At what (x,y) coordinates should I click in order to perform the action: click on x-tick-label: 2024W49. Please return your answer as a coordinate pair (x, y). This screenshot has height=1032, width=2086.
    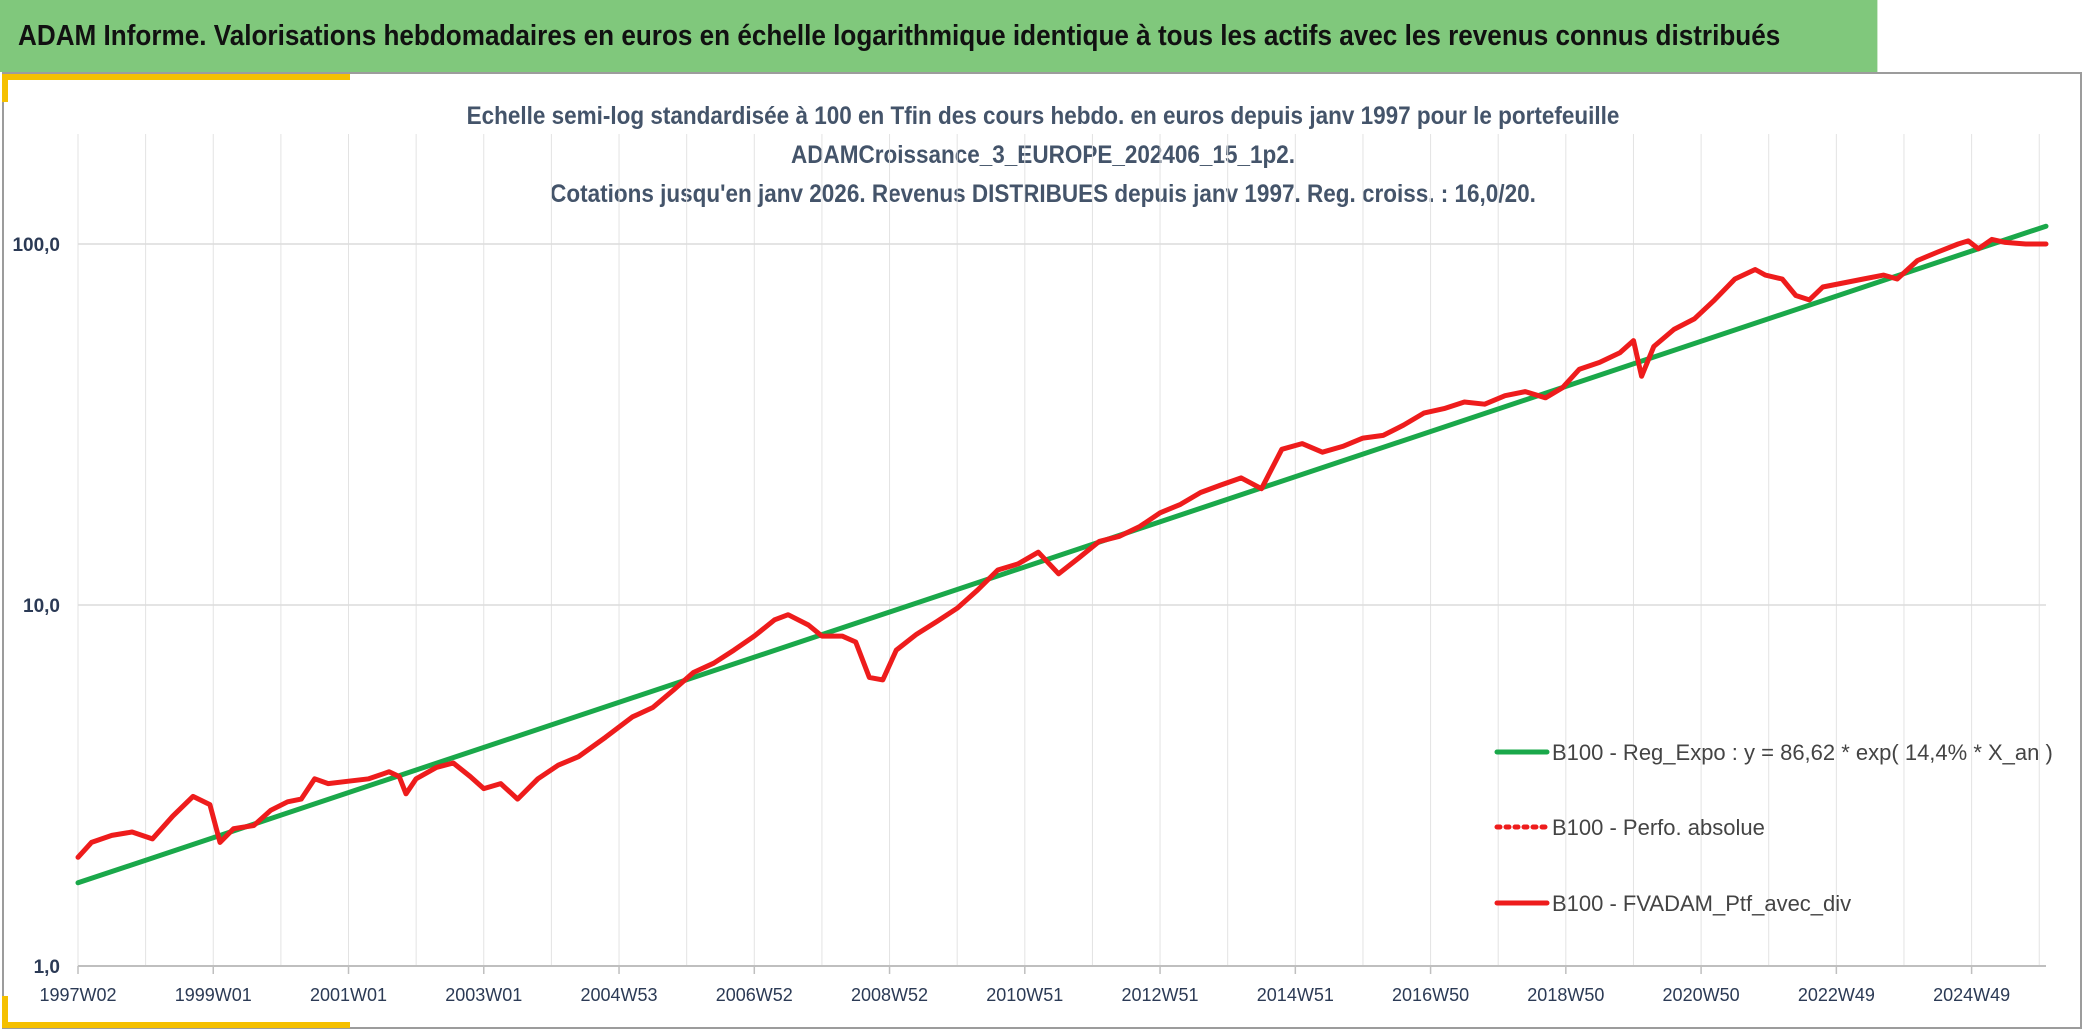
    Looking at the image, I should click on (1971, 995).